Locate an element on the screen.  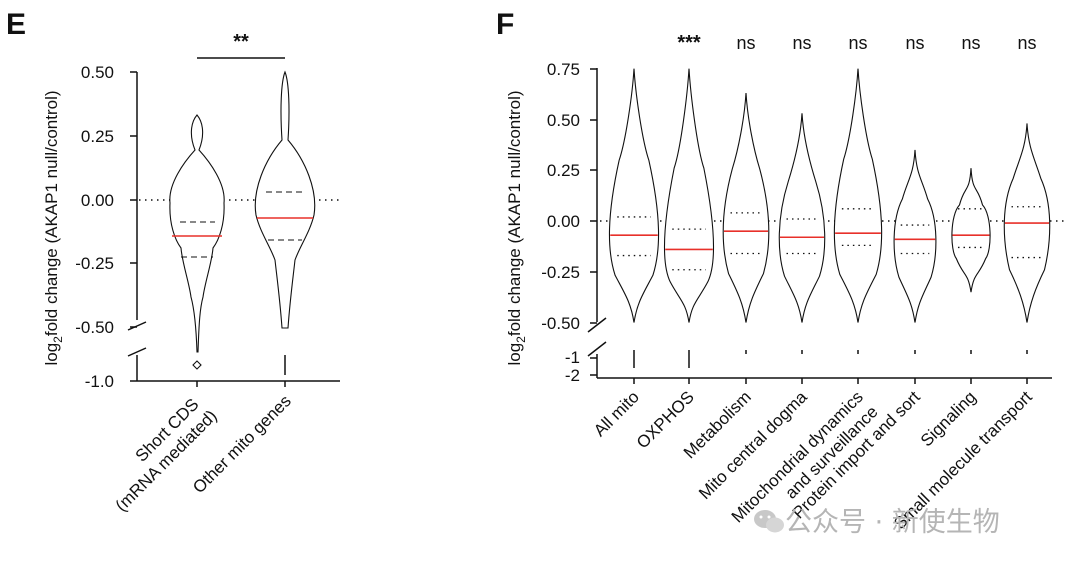
violin-all-mito is located at coordinates (634, 195).